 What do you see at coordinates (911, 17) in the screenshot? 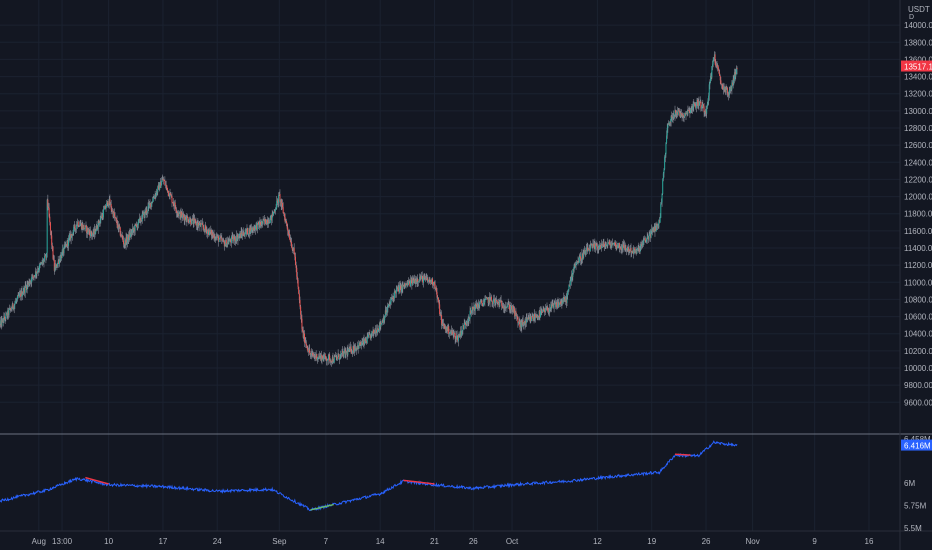
I see `log-toggle-label: D` at bounding box center [911, 17].